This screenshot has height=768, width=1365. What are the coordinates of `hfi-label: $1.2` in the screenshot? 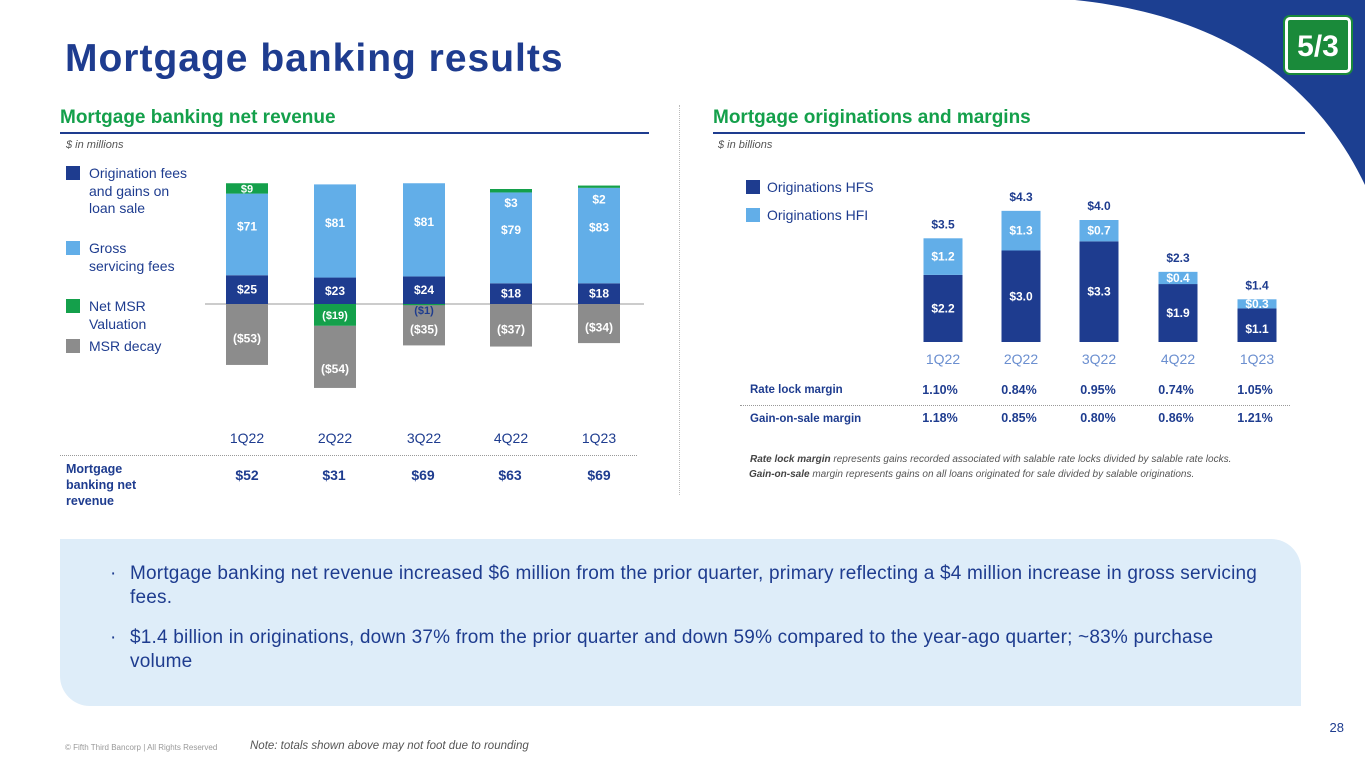 It's located at (943, 257).